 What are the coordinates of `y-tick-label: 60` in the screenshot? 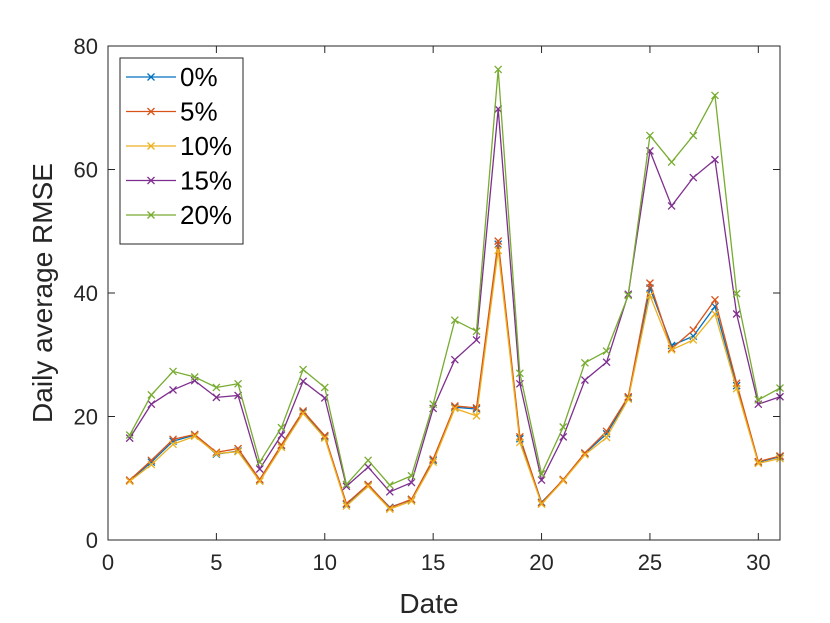 It's located at (86, 170).